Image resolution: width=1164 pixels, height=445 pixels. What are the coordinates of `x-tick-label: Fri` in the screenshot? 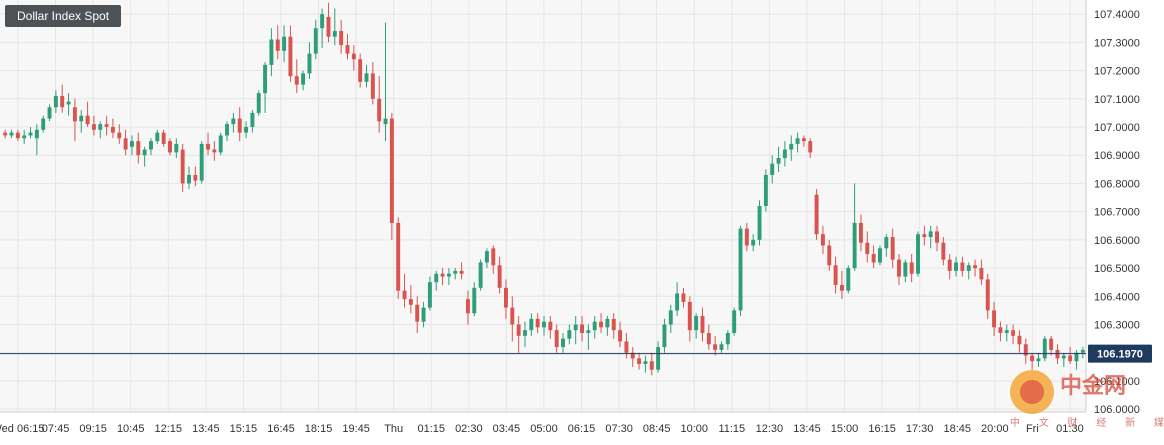 It's located at (1032, 429).